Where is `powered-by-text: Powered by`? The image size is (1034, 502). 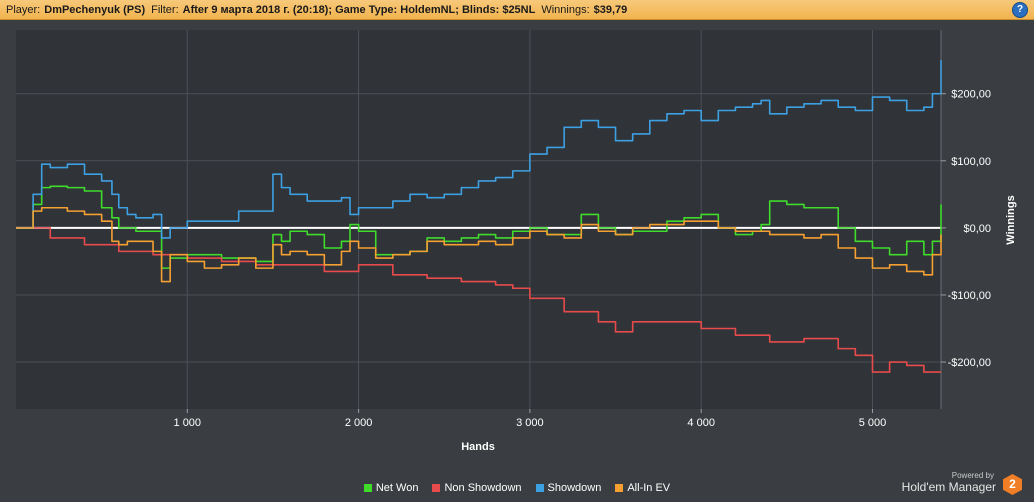 powered-by-text: Powered by is located at coordinates (972, 475).